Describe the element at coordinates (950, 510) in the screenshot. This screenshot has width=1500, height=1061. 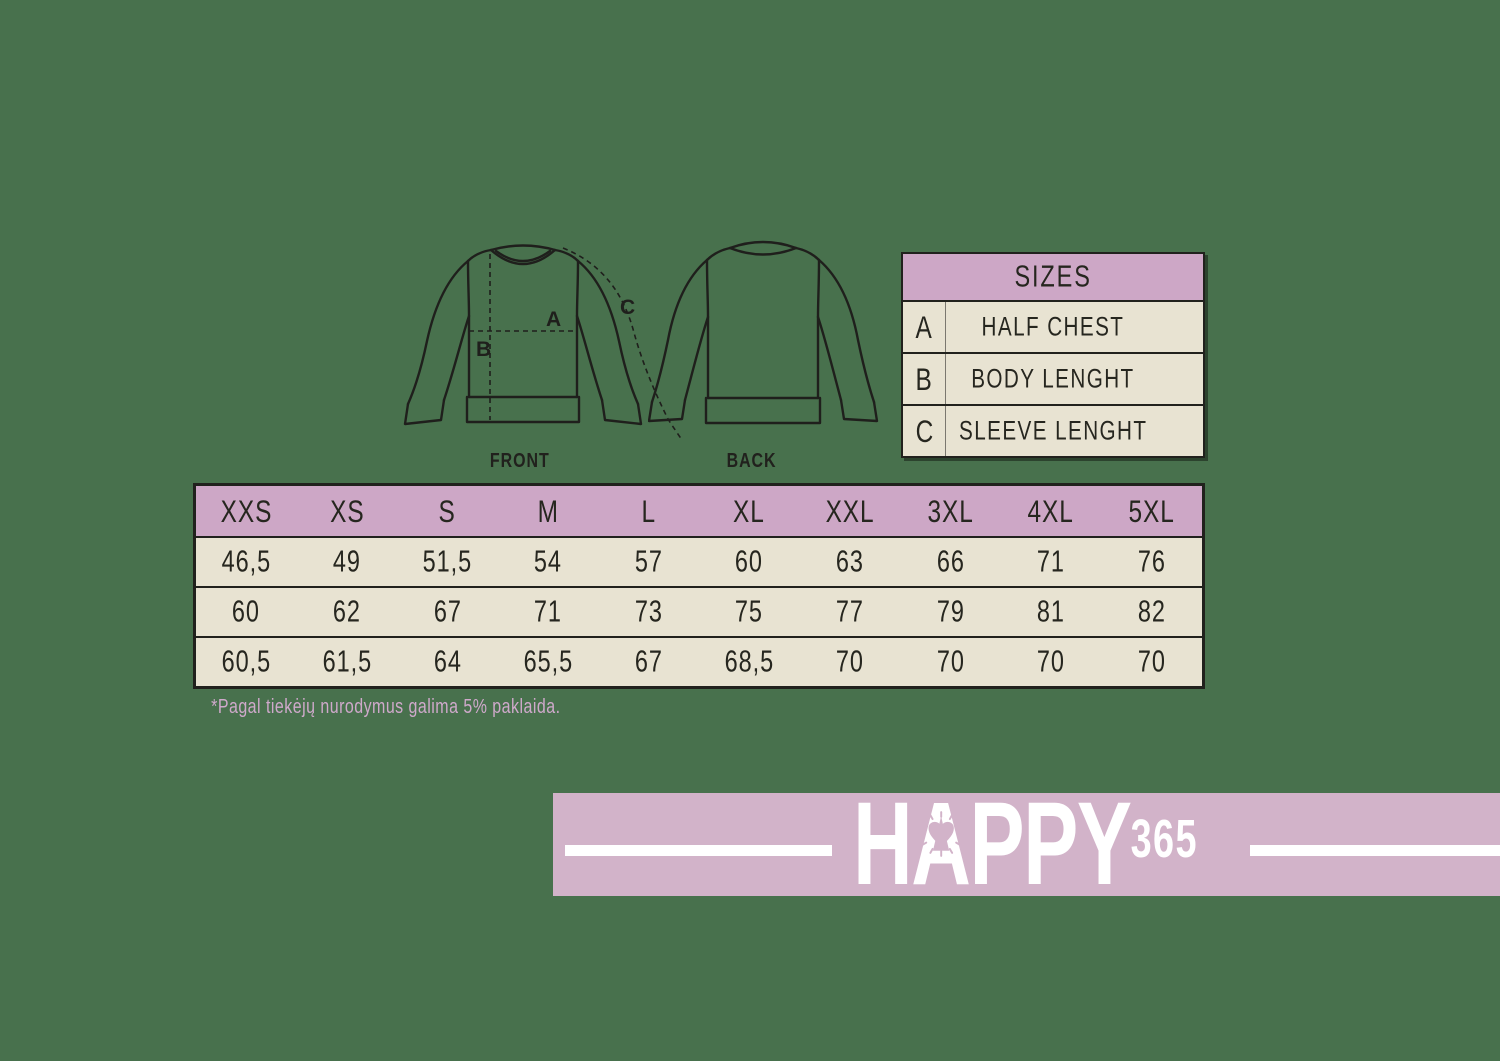
I see `size-column-header: 3XL` at that location.